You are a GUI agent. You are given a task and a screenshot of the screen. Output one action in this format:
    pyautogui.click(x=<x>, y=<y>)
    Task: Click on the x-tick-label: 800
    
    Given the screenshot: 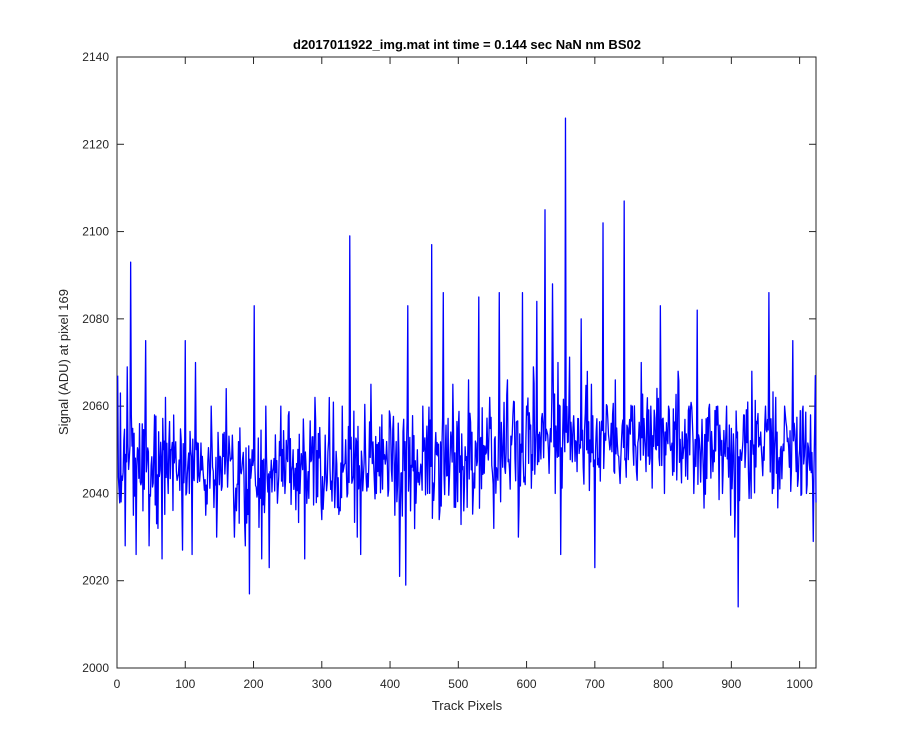 What is the action you would take?
    pyautogui.click(x=663, y=684)
    